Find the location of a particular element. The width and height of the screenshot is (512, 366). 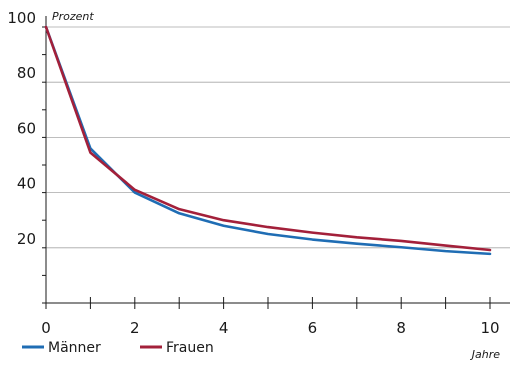

legend-label-0: Männer is located at coordinates (74, 348).